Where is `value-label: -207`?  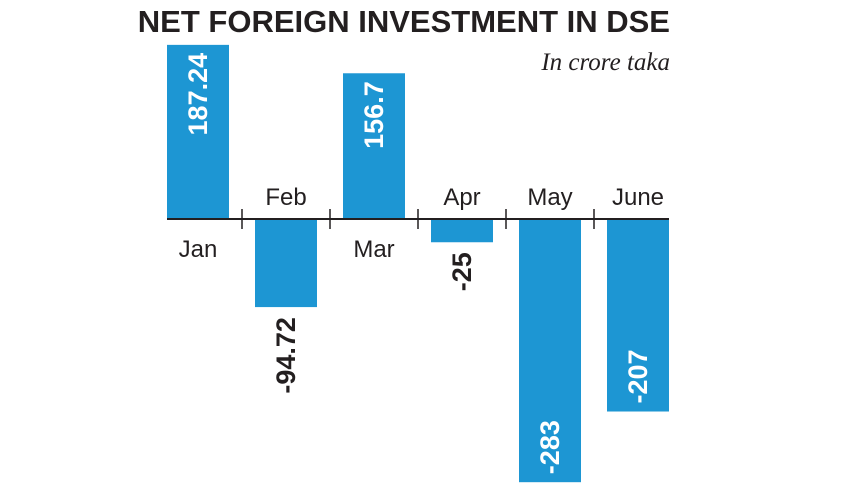 value-label: -207 is located at coordinates (638, 376).